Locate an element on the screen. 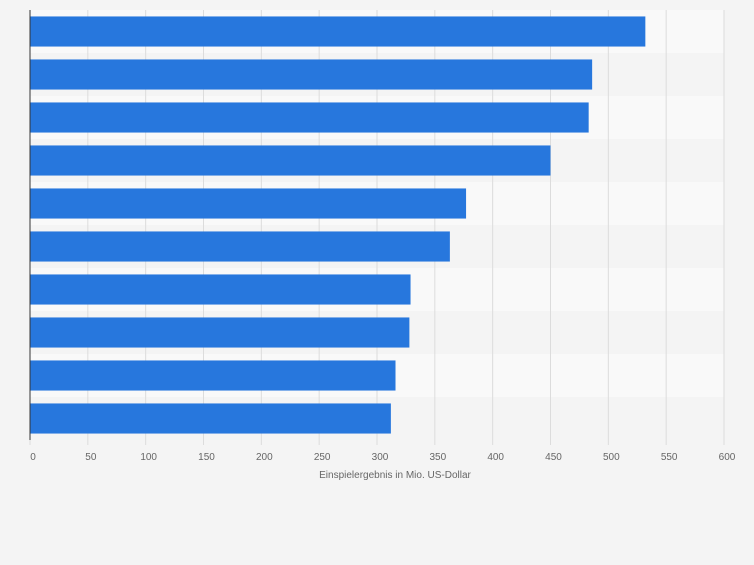 The width and height of the screenshot is (754, 565). x-tick-label: 50 is located at coordinates (91, 457).